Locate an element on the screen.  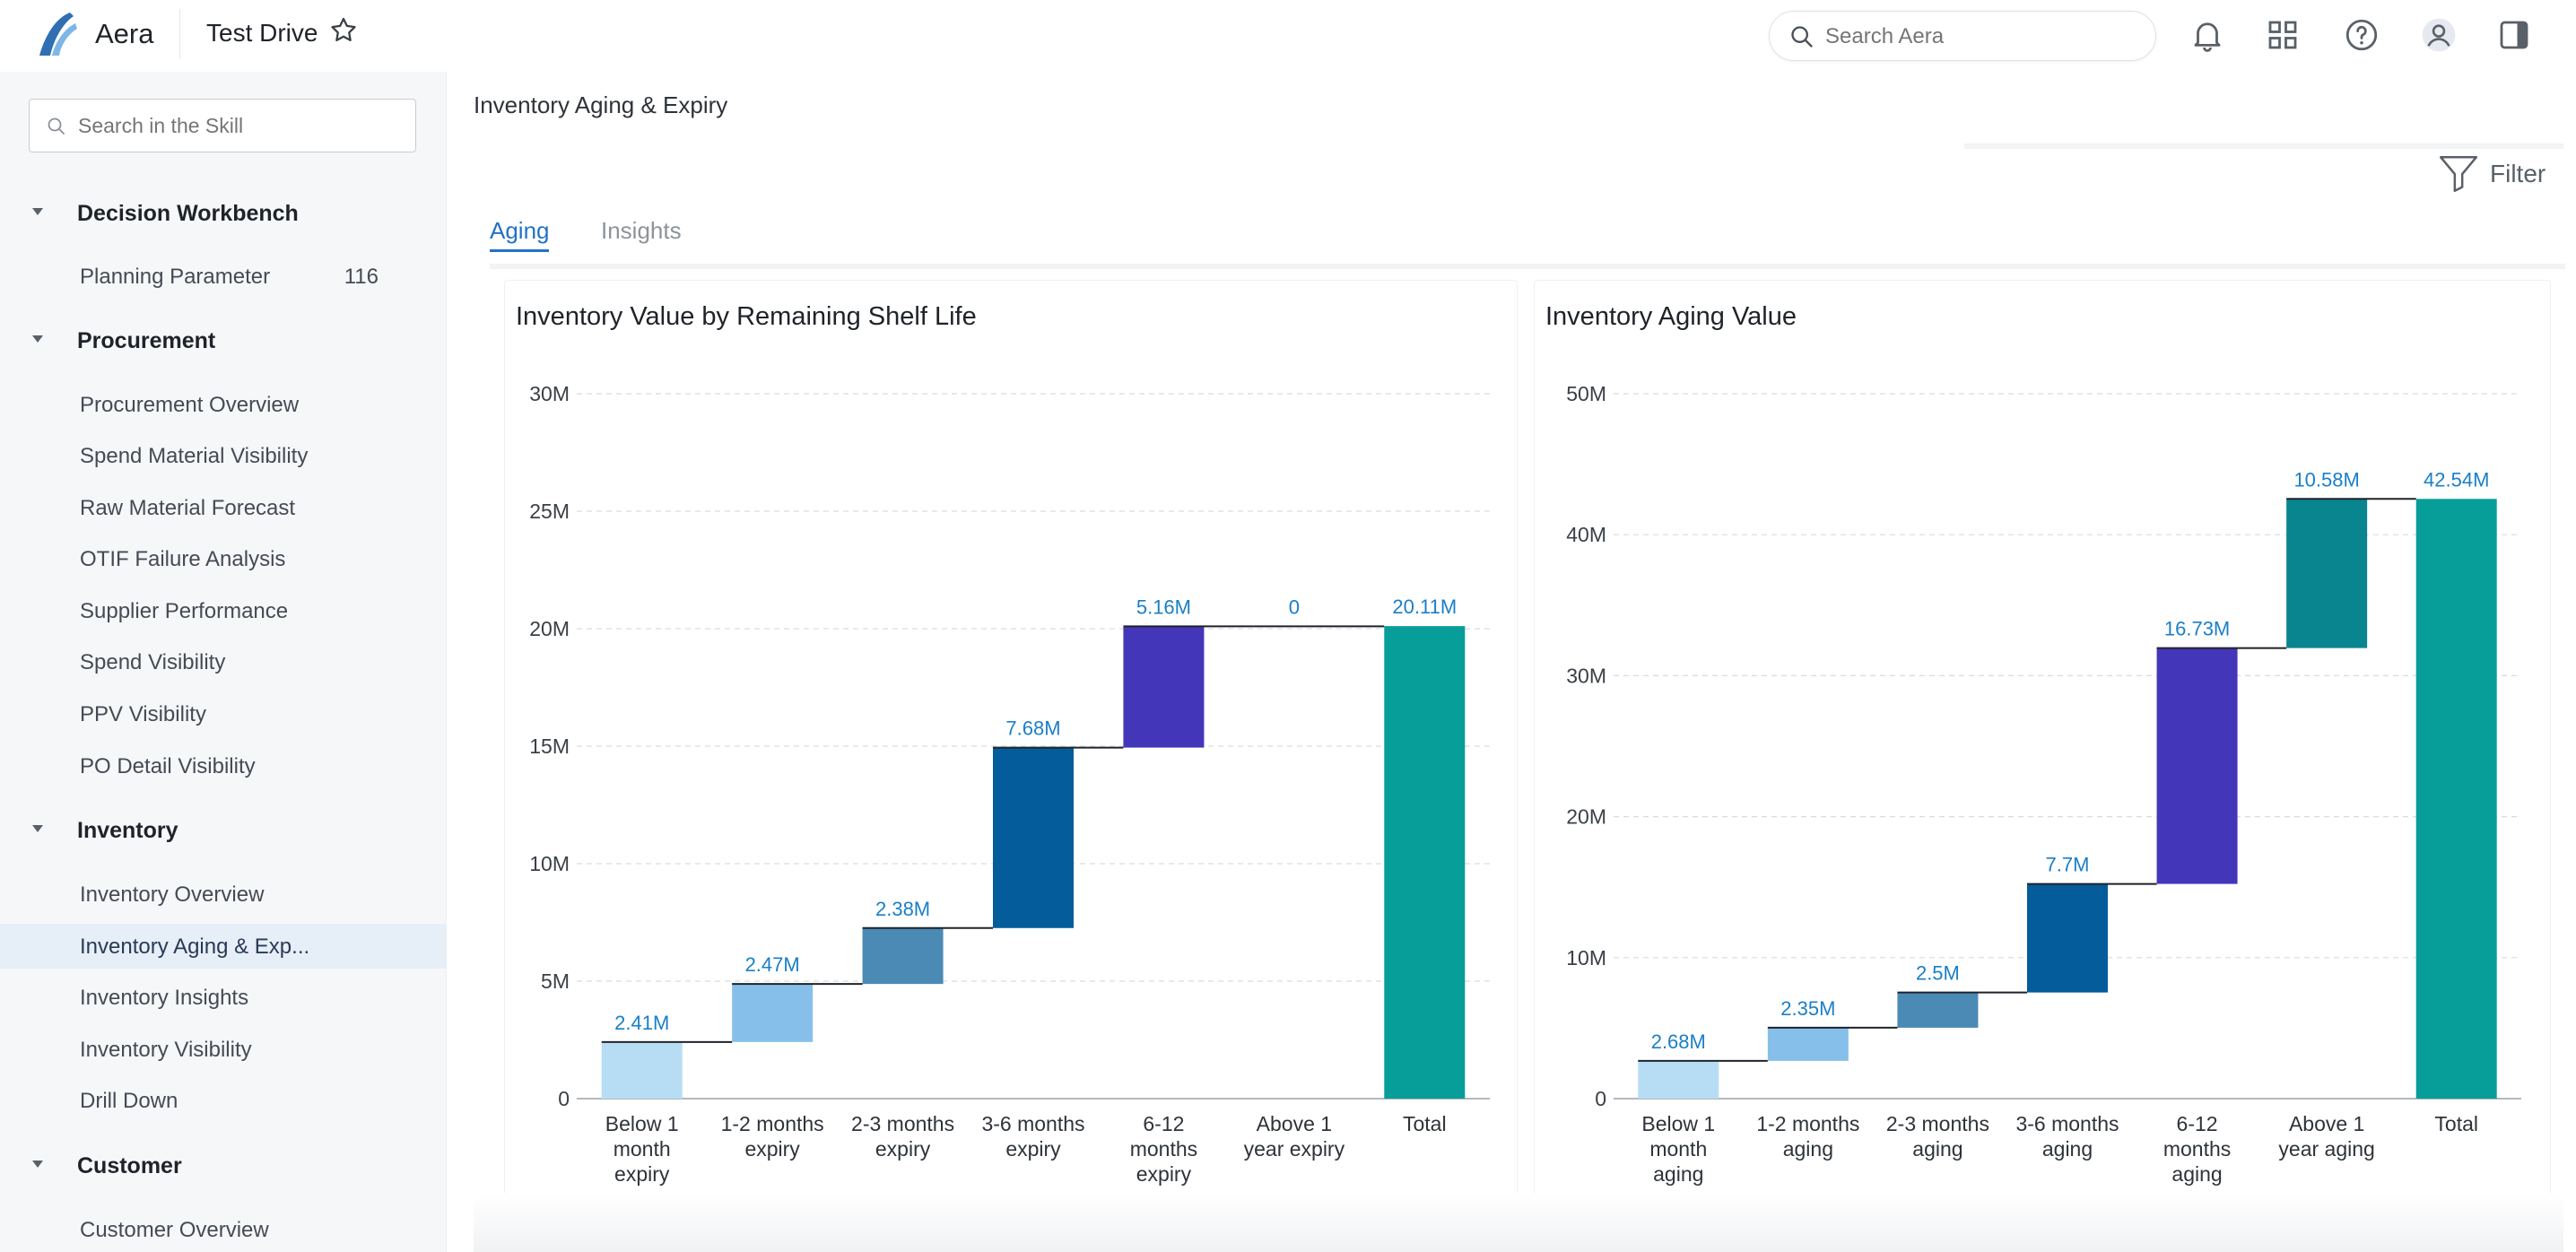
x-tick-label: 3-6 months expiry is located at coordinates (1032, 1136).